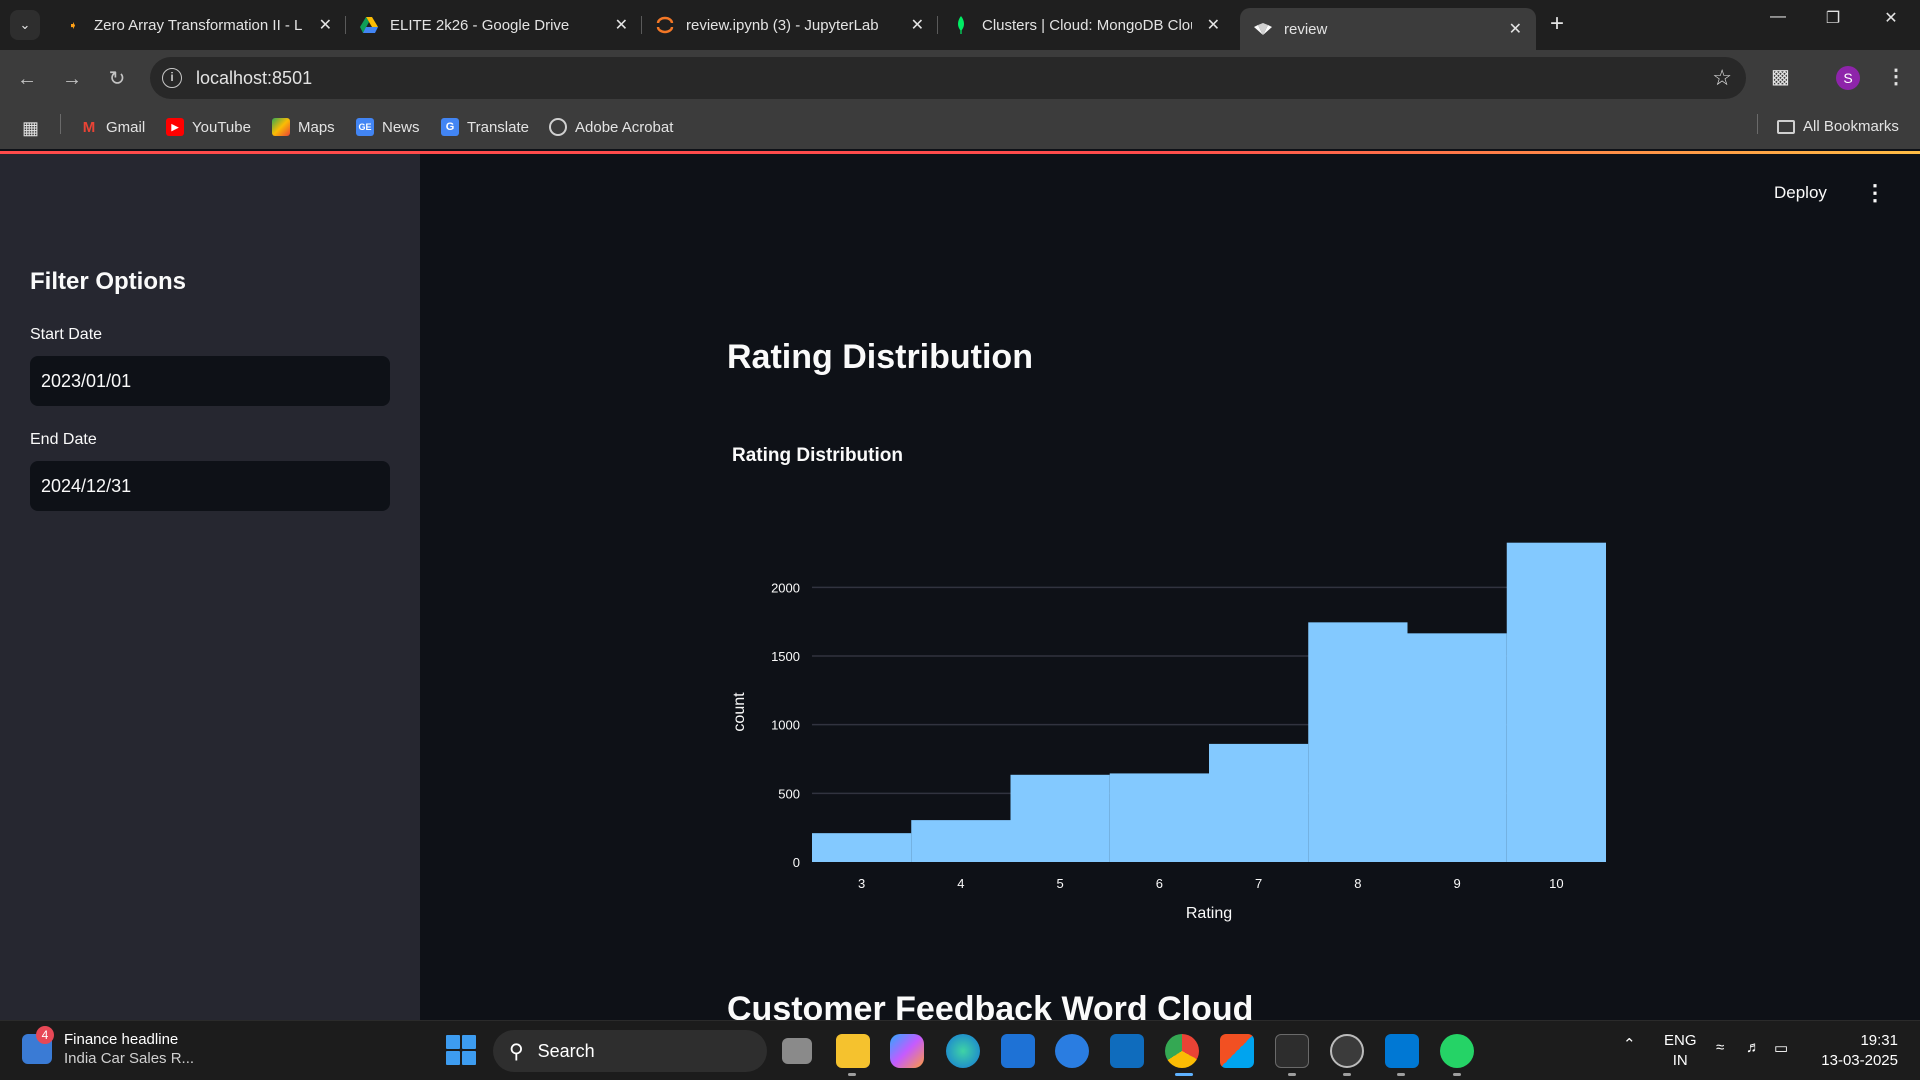 Image resolution: width=1920 pixels, height=1080 pixels. What do you see at coordinates (388, 127) in the screenshot?
I see `bookmark-news: GE News` at bounding box center [388, 127].